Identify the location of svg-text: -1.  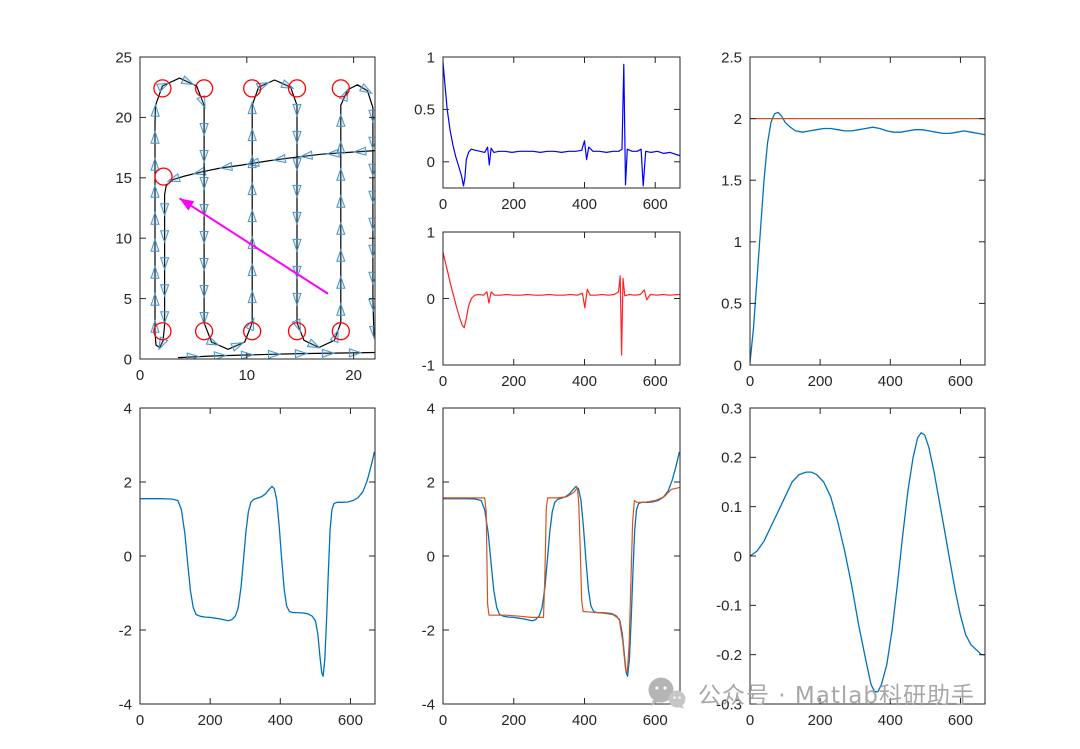
(428, 365).